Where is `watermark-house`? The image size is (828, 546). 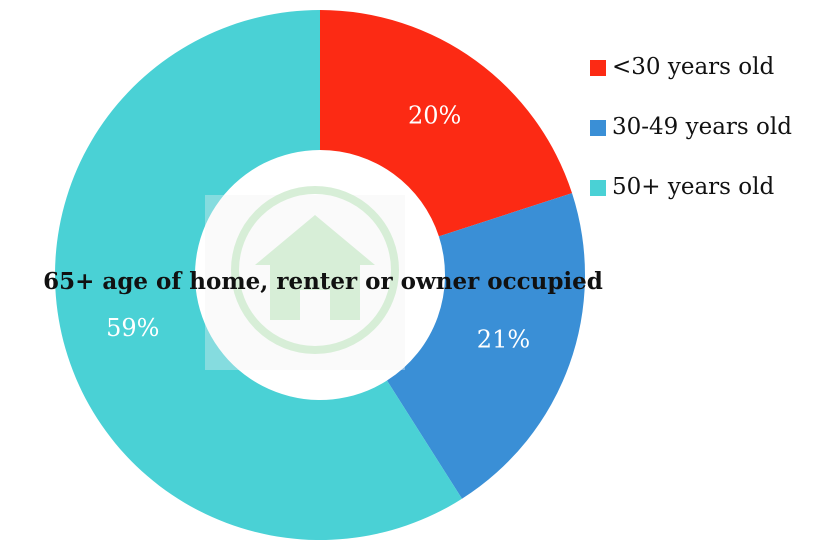 watermark-house is located at coordinates (315, 267).